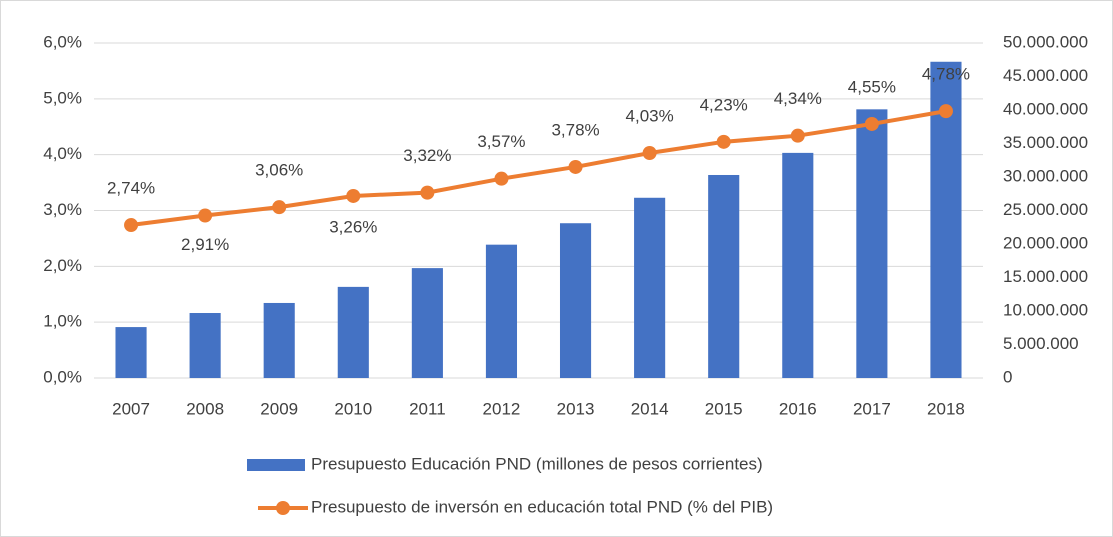 This screenshot has width=1113, height=537. I want to click on y2-tick-label: 35.000.000, so click(1045, 142).